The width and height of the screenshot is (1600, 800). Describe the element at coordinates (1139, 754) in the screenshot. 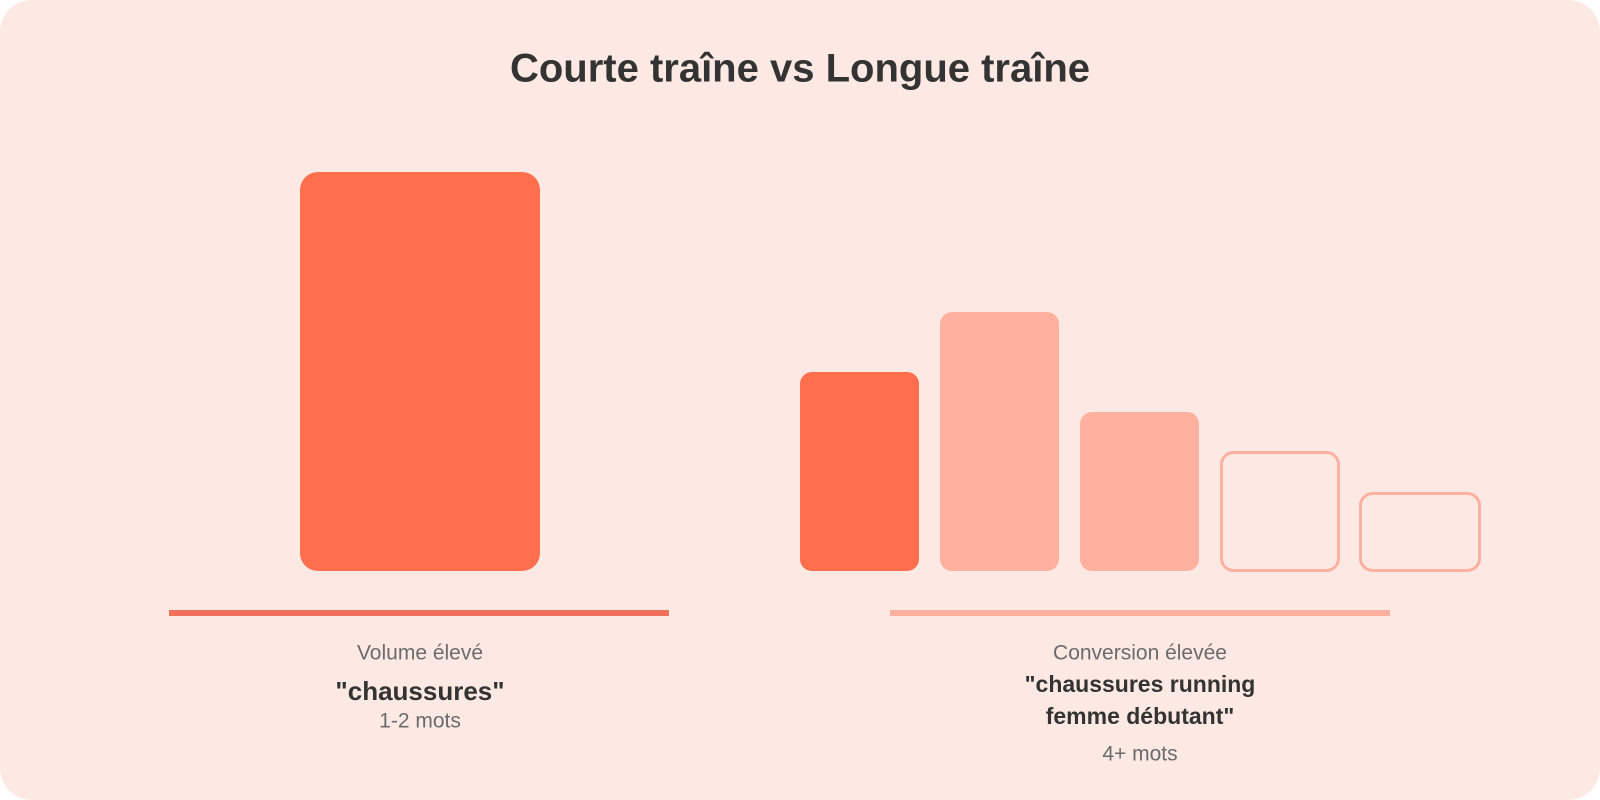

I see `long-tail-words: 4+ mots` at that location.